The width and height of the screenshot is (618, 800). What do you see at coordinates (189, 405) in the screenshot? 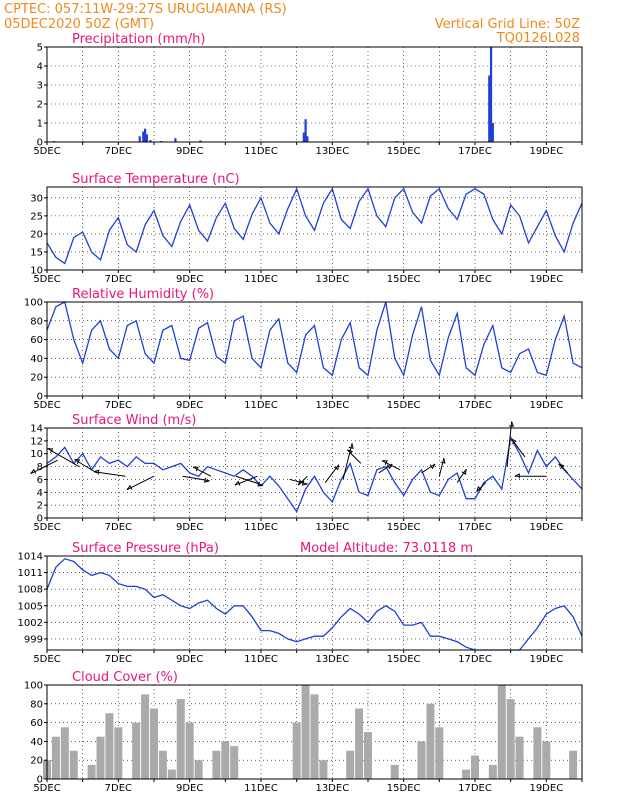
I see `x-tick-label: 9DEC` at bounding box center [189, 405].